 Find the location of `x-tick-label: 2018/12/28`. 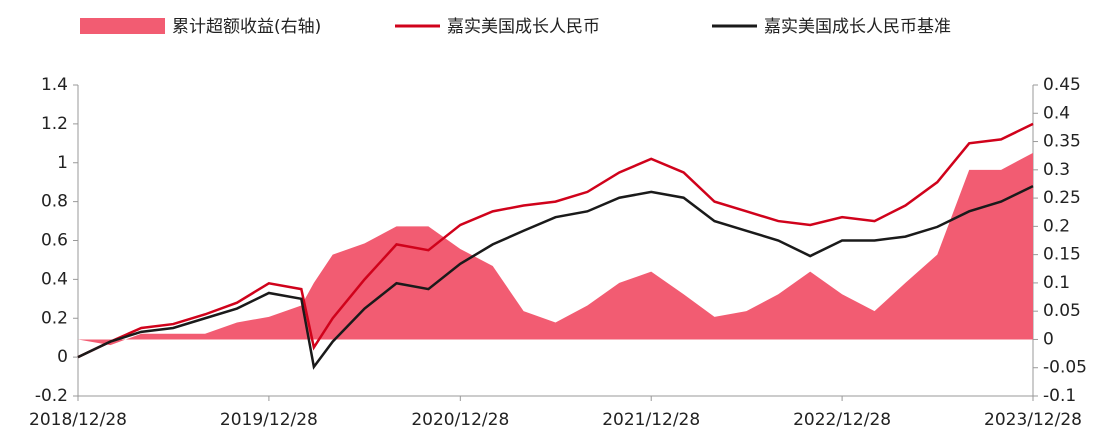

x-tick-label: 2018/12/28 is located at coordinates (78, 420).